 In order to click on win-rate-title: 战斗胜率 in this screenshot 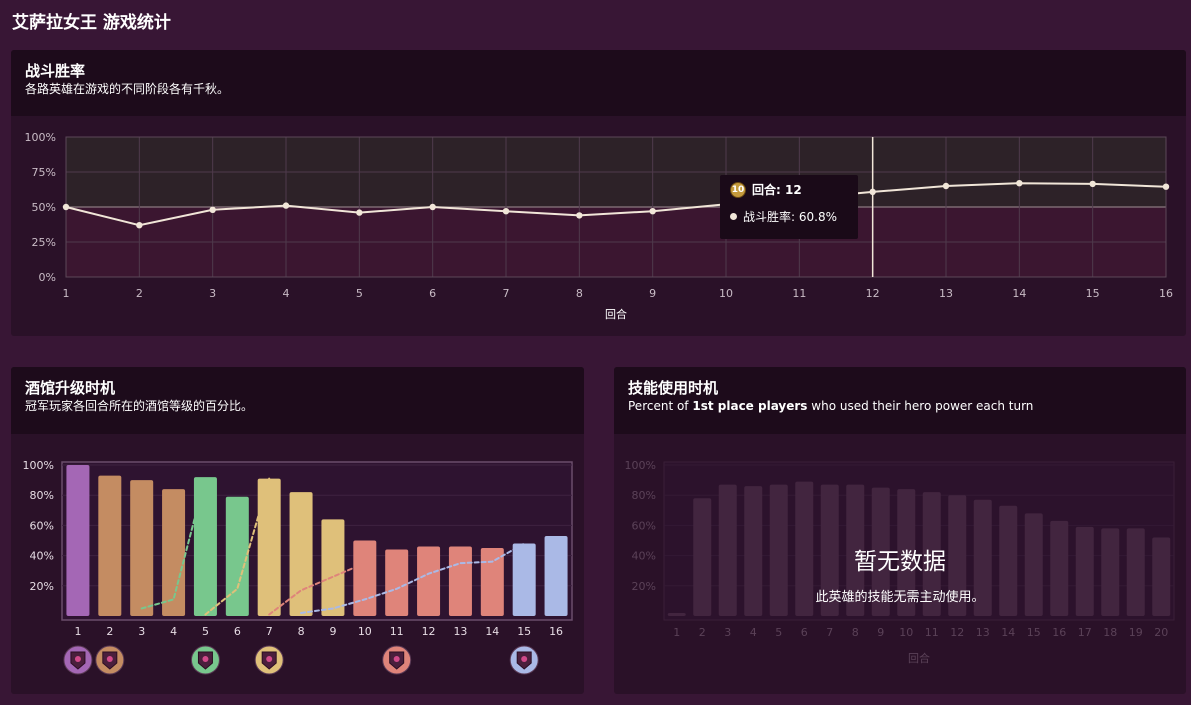, I will do `click(55, 71)`.